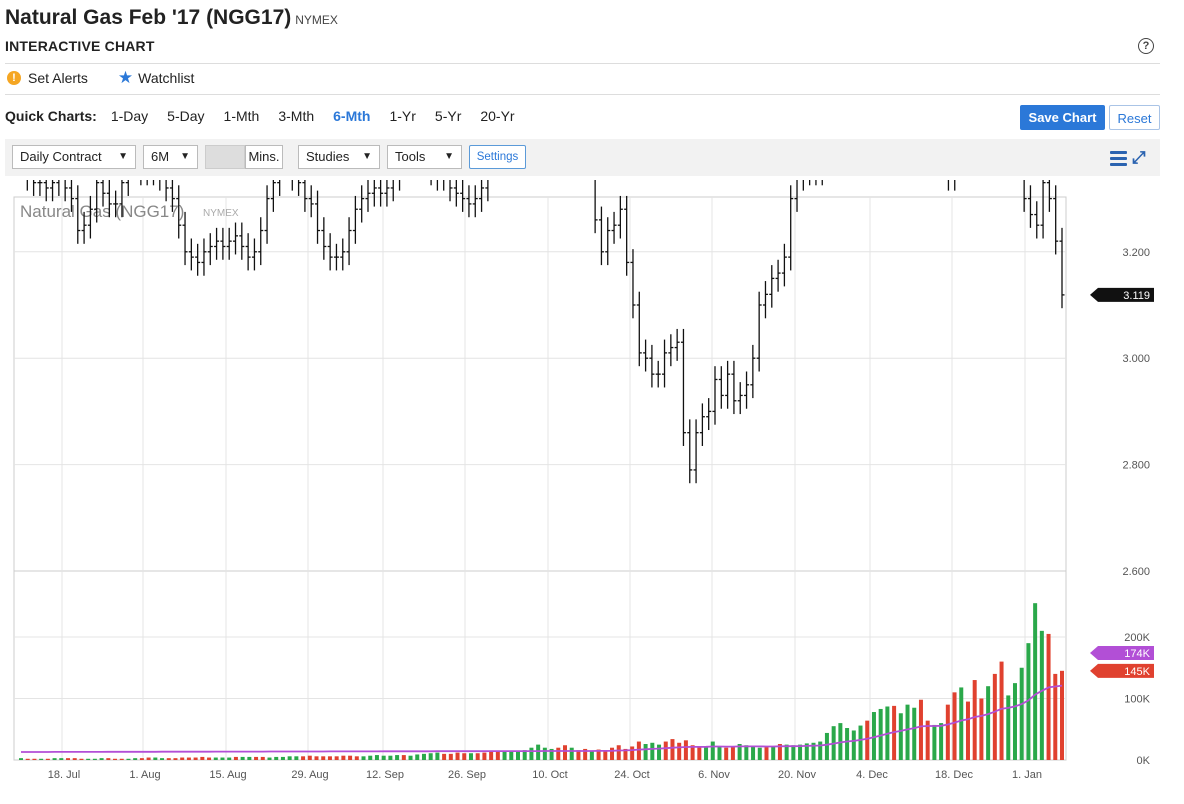  What do you see at coordinates (402, 116) in the screenshot?
I see `quick-chart-1-yr: 1-Yr` at bounding box center [402, 116].